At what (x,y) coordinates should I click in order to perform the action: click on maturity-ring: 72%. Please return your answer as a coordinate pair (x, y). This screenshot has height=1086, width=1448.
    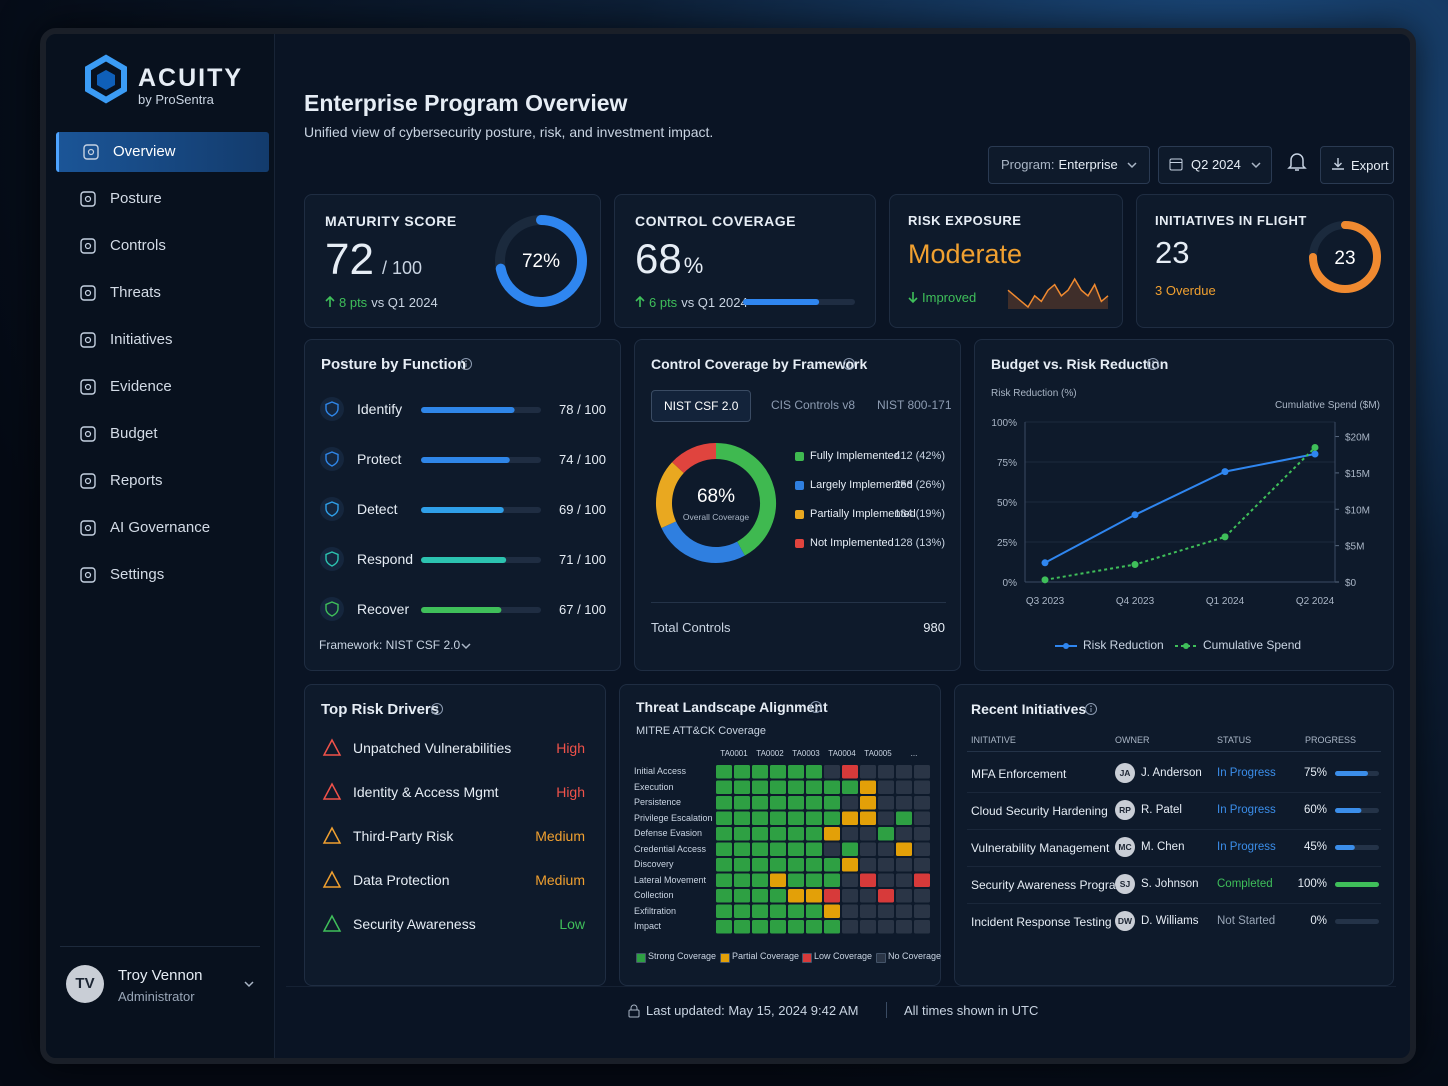
    Looking at the image, I should click on (541, 261).